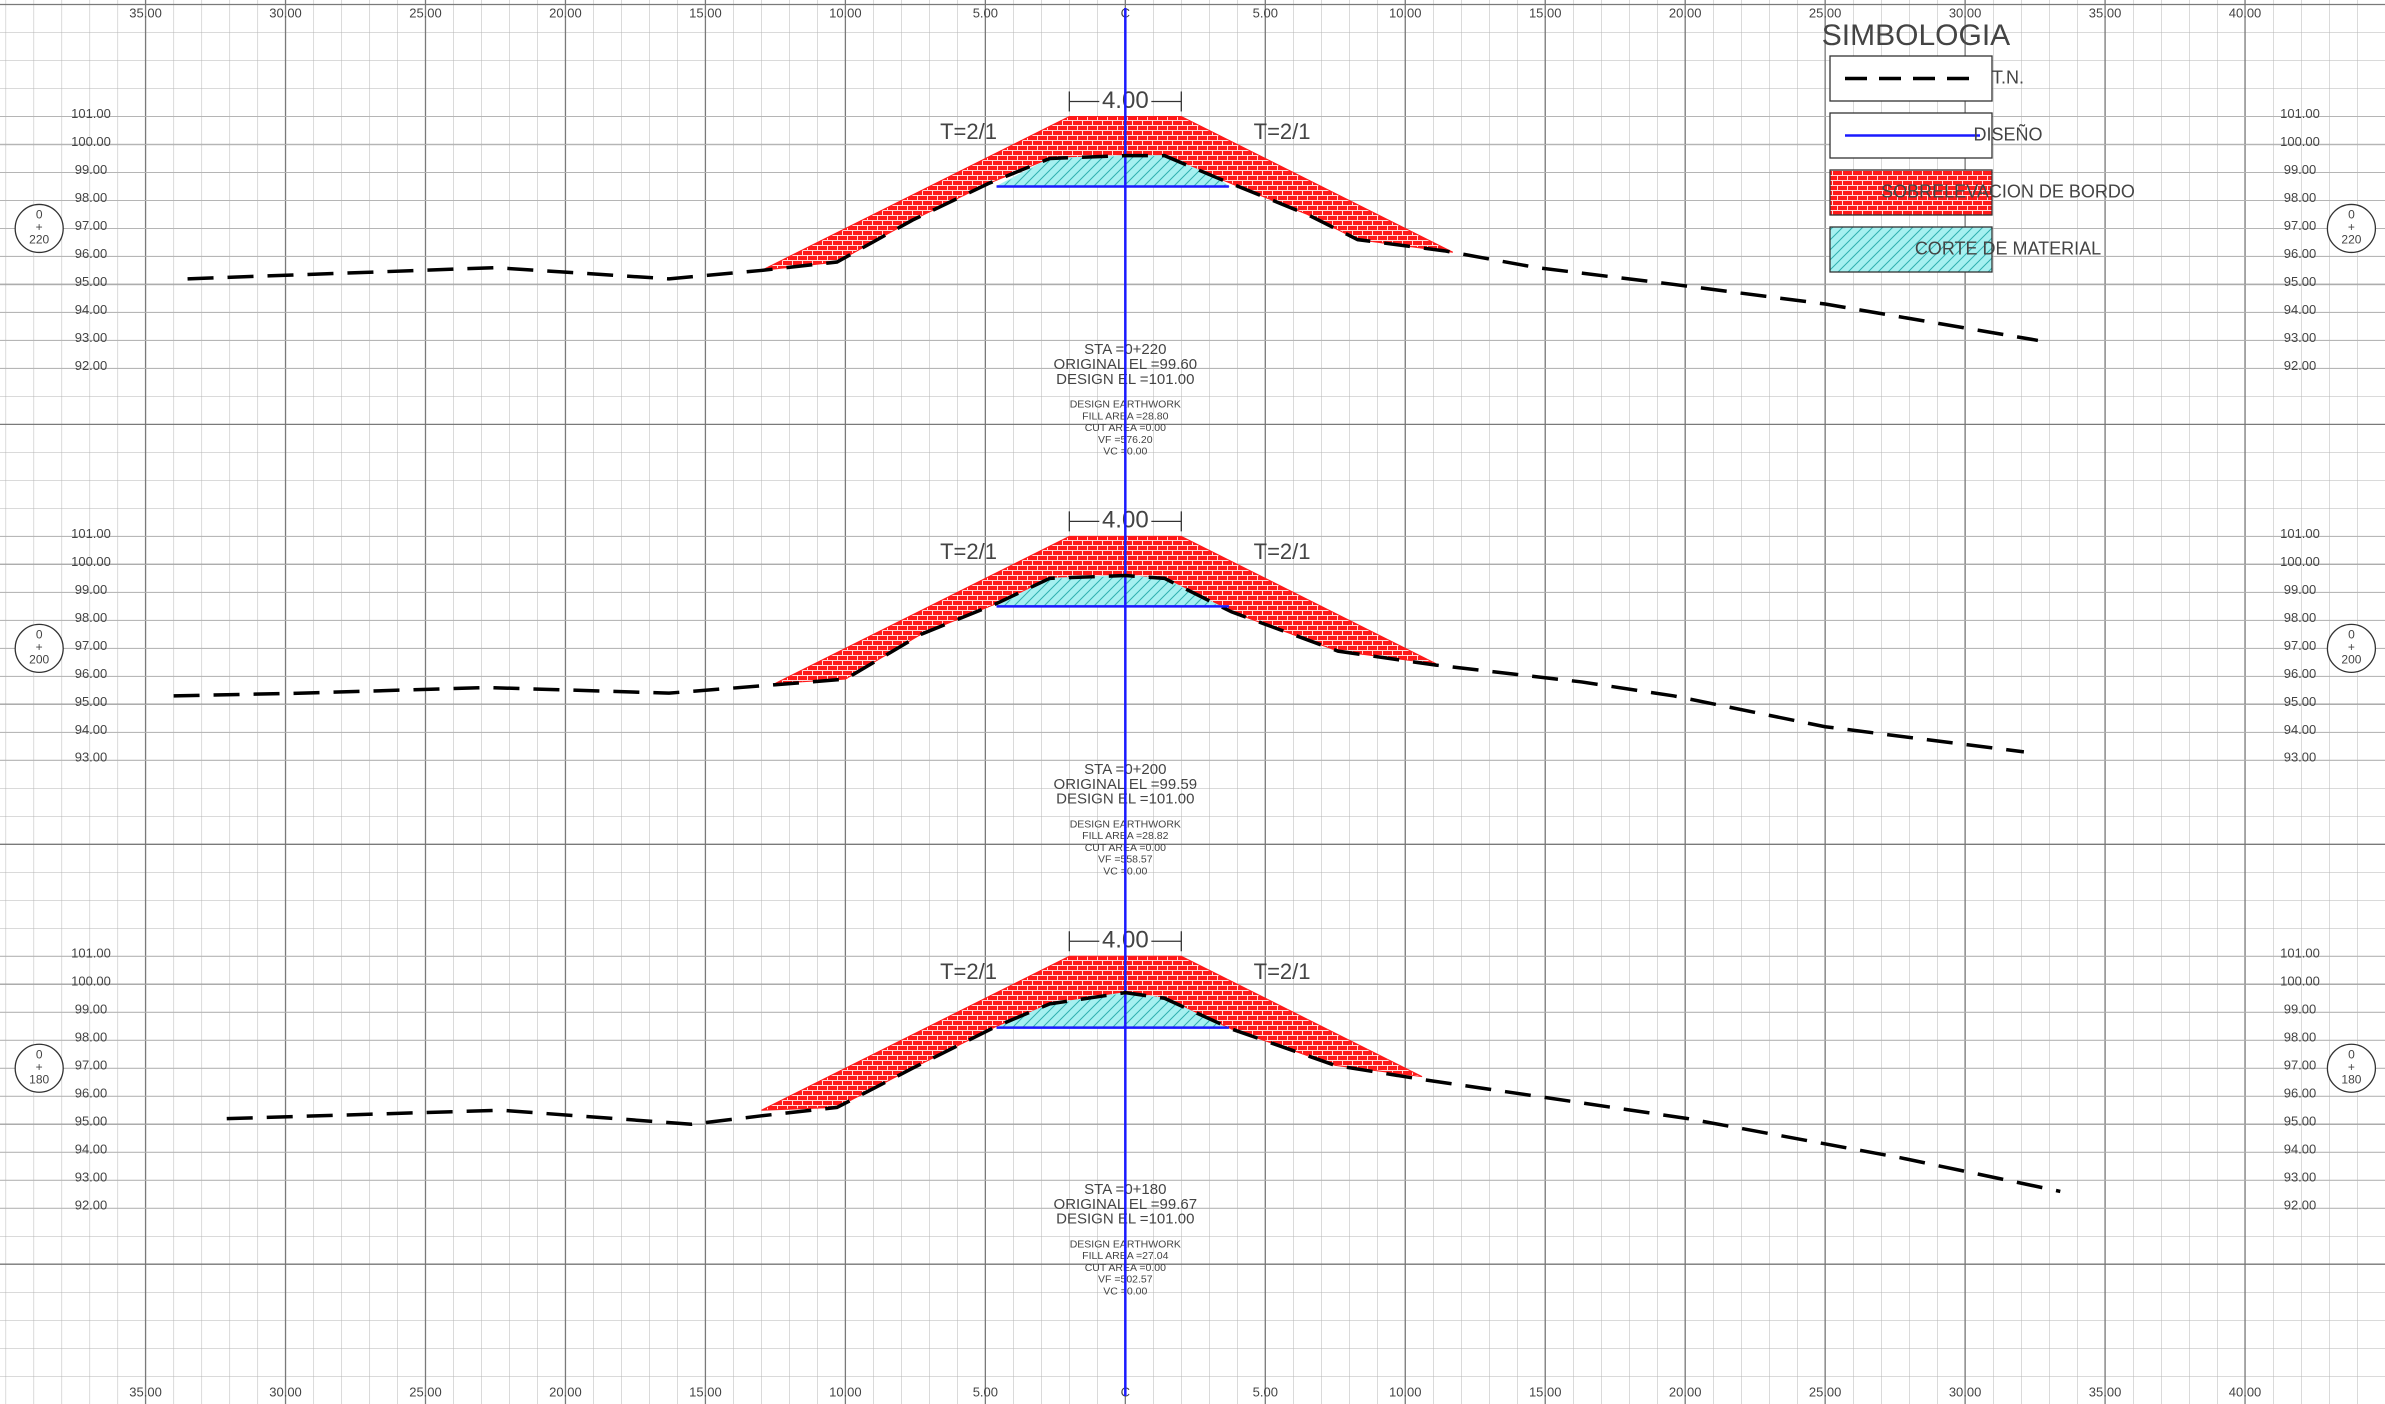 The height and width of the screenshot is (1404, 2385). What do you see at coordinates (2007, 133) in the screenshot?
I see `legend-label: DISEÑO` at bounding box center [2007, 133].